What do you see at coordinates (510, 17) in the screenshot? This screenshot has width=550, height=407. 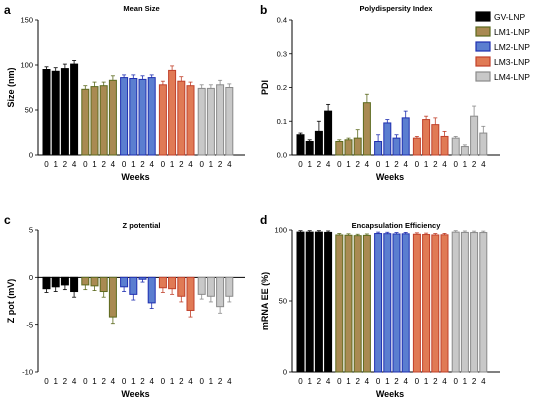 I see `legend-label: GV-LNP` at bounding box center [510, 17].